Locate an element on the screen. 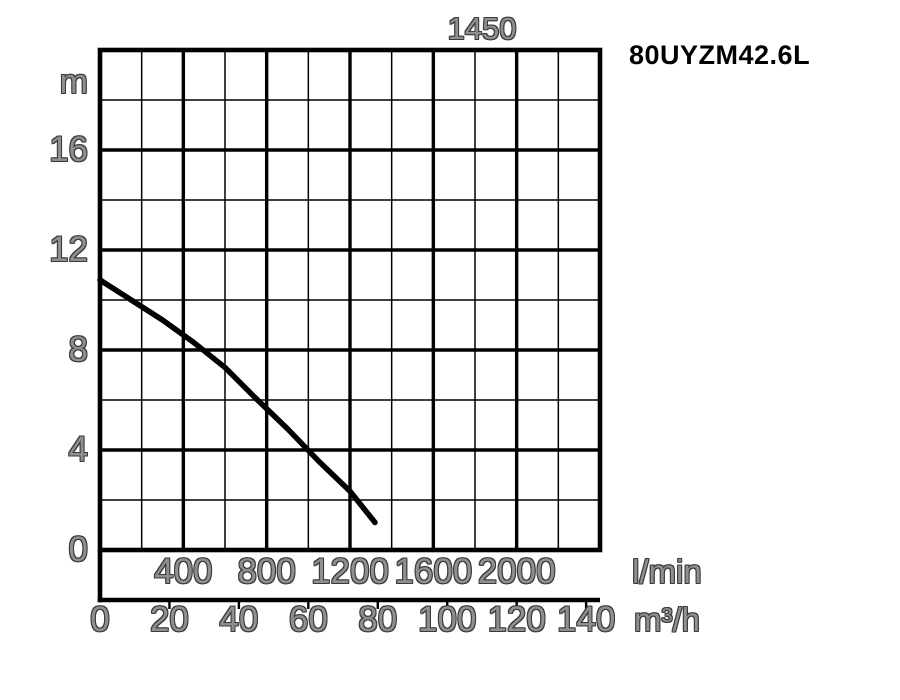 The width and height of the screenshot is (900, 700). y-axis-unit-label: m is located at coordinates (73, 82).